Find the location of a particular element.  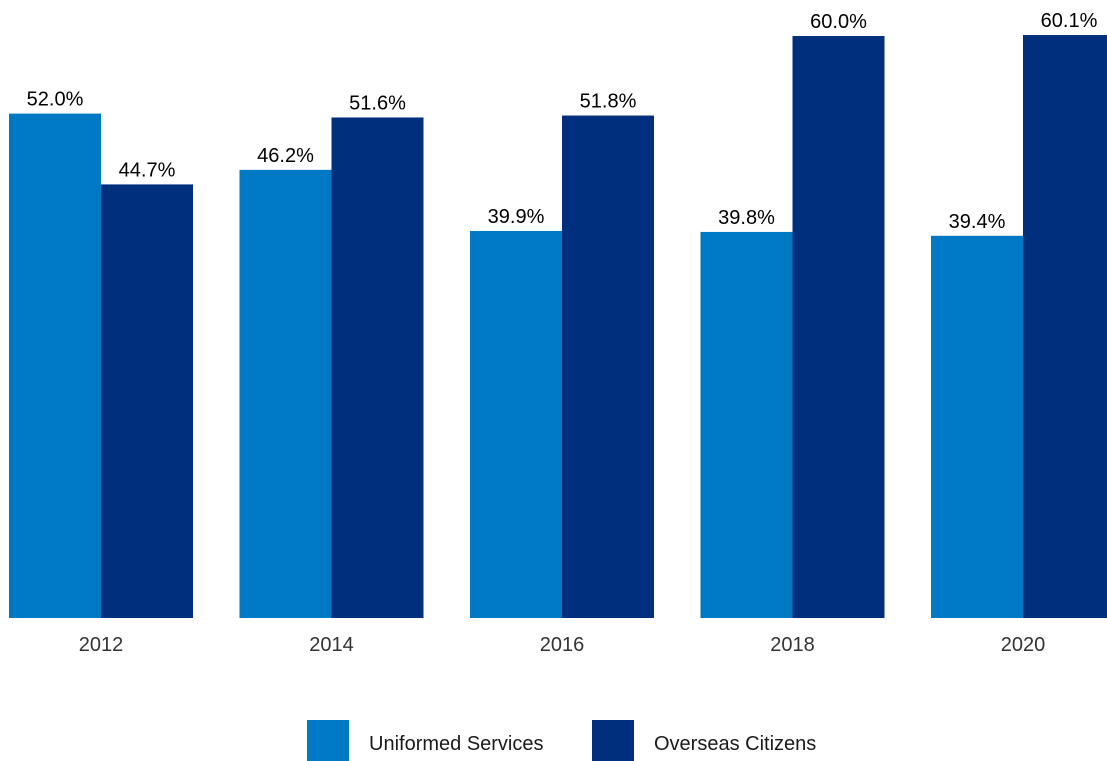

x-tick-label: 2014 is located at coordinates (331, 645).